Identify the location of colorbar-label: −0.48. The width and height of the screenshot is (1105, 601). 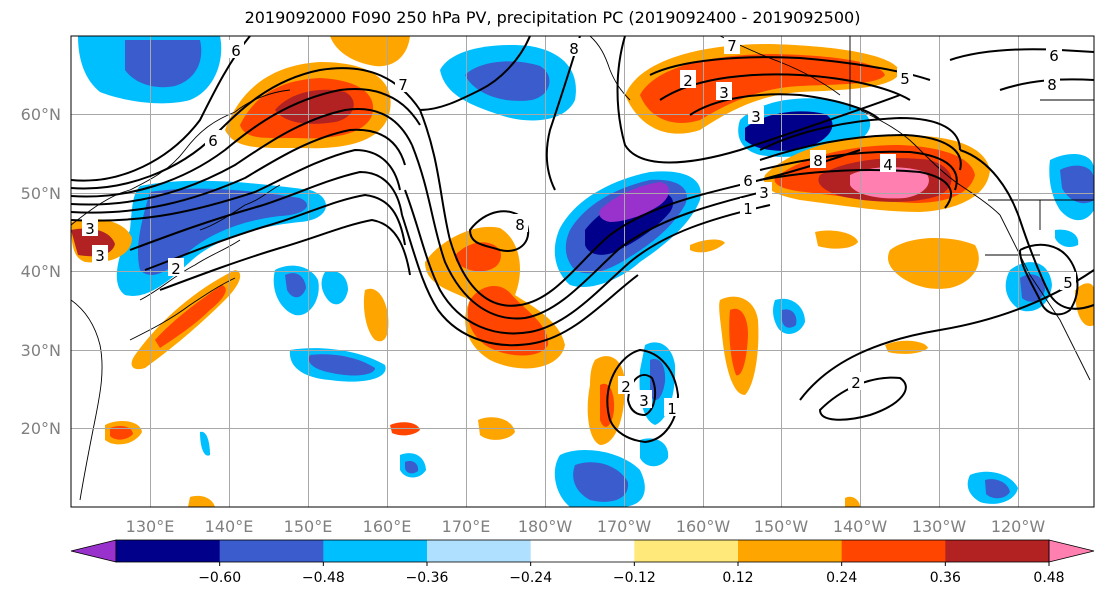
(323, 578).